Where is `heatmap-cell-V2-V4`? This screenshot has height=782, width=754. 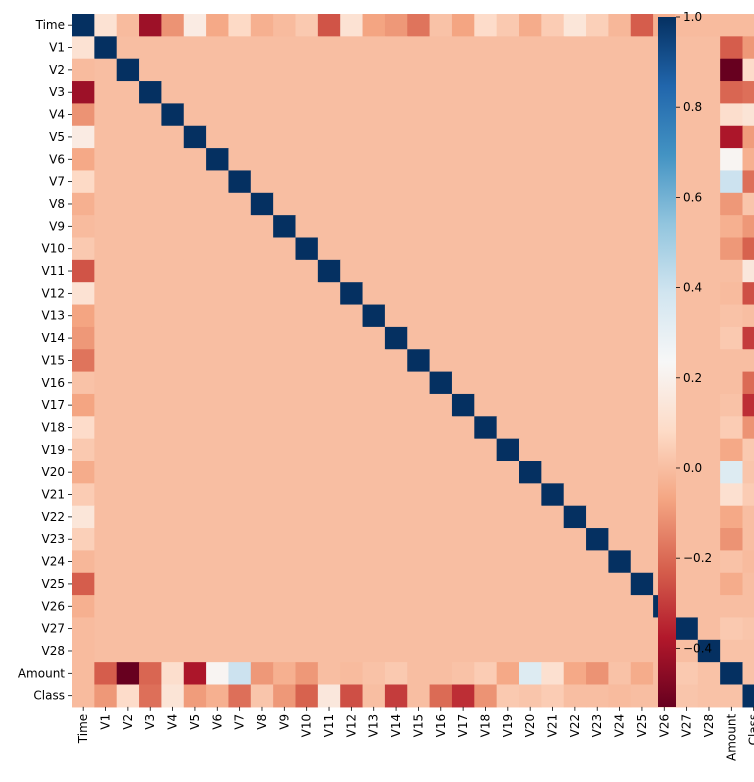
heatmap-cell-V2-V4 is located at coordinates (173, 70).